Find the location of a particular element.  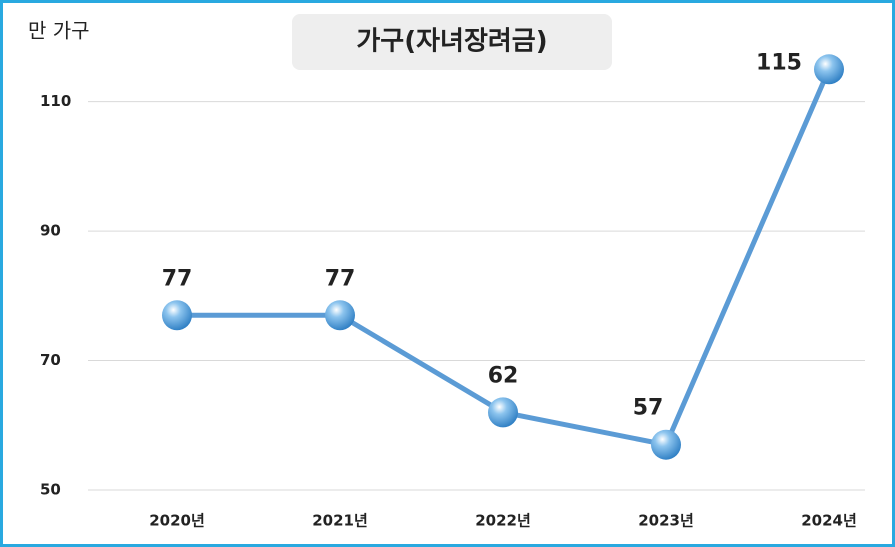

y-tick-label: 90 is located at coordinates (50, 231).